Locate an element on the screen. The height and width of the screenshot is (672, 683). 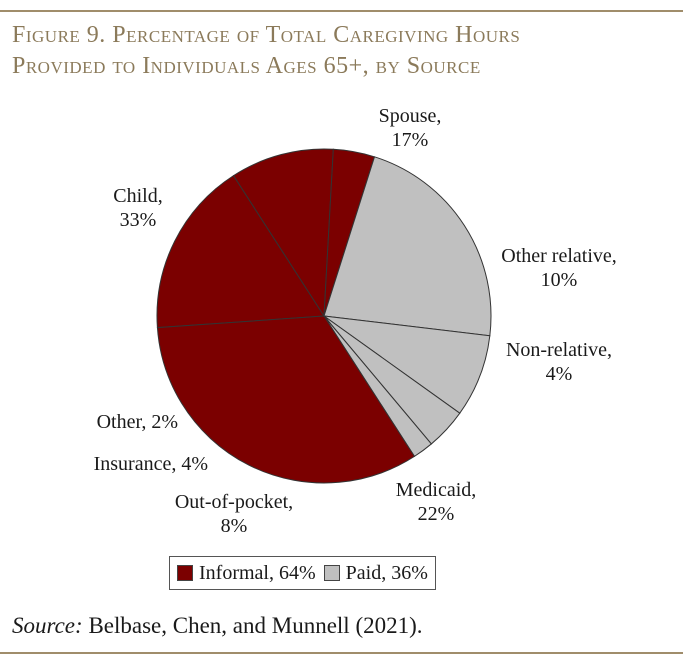
pie-slice-other-relative is located at coordinates (283, 233).